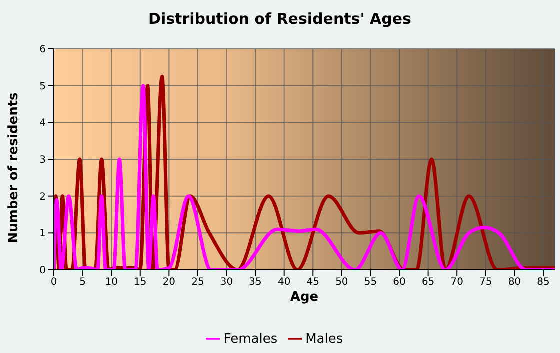 The width and height of the screenshot is (560, 353). I want to click on x-tick-label: 65, so click(428, 282).